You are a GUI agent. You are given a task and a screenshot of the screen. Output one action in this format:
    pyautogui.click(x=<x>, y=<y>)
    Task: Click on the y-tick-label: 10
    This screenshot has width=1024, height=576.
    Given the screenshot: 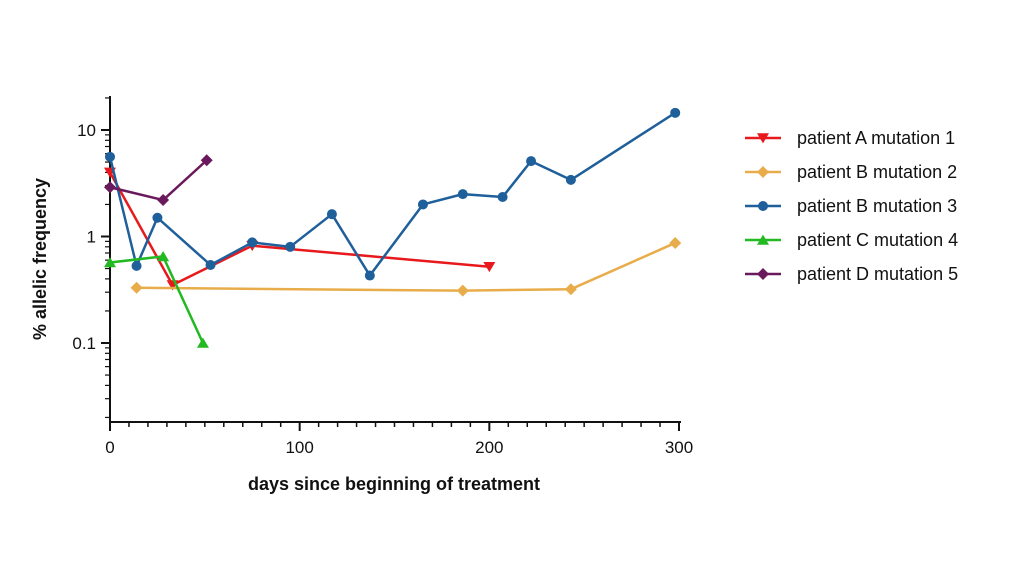 What is the action you would take?
    pyautogui.click(x=86, y=130)
    